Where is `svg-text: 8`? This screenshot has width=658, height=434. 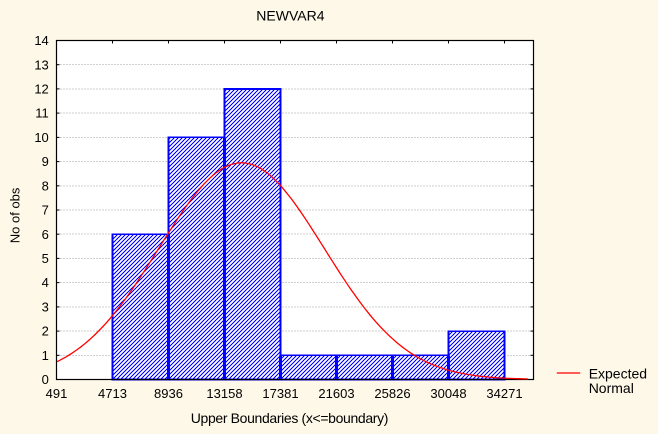
svg-text: 8 is located at coordinates (45, 185).